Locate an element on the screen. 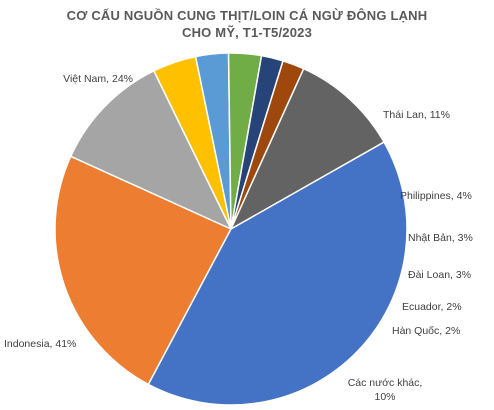  data-label-indonesia: Indonesia, 41% is located at coordinates (40, 344).